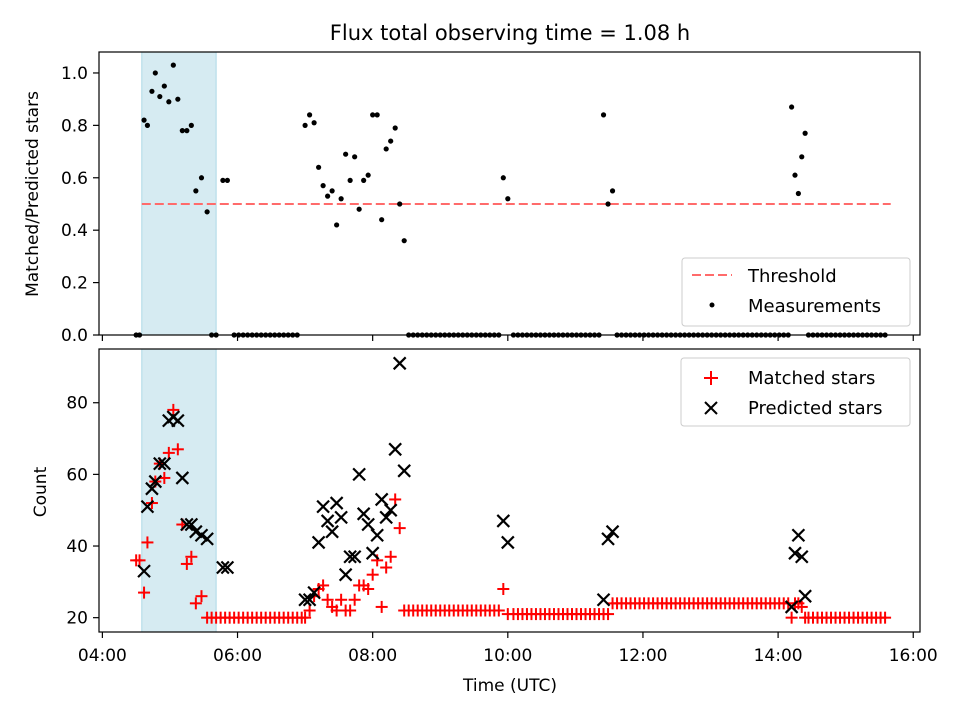 The height and width of the screenshot is (720, 960). What do you see at coordinates (74, 284) in the screenshot?
I see `y-tick-label: 0.2` at bounding box center [74, 284].